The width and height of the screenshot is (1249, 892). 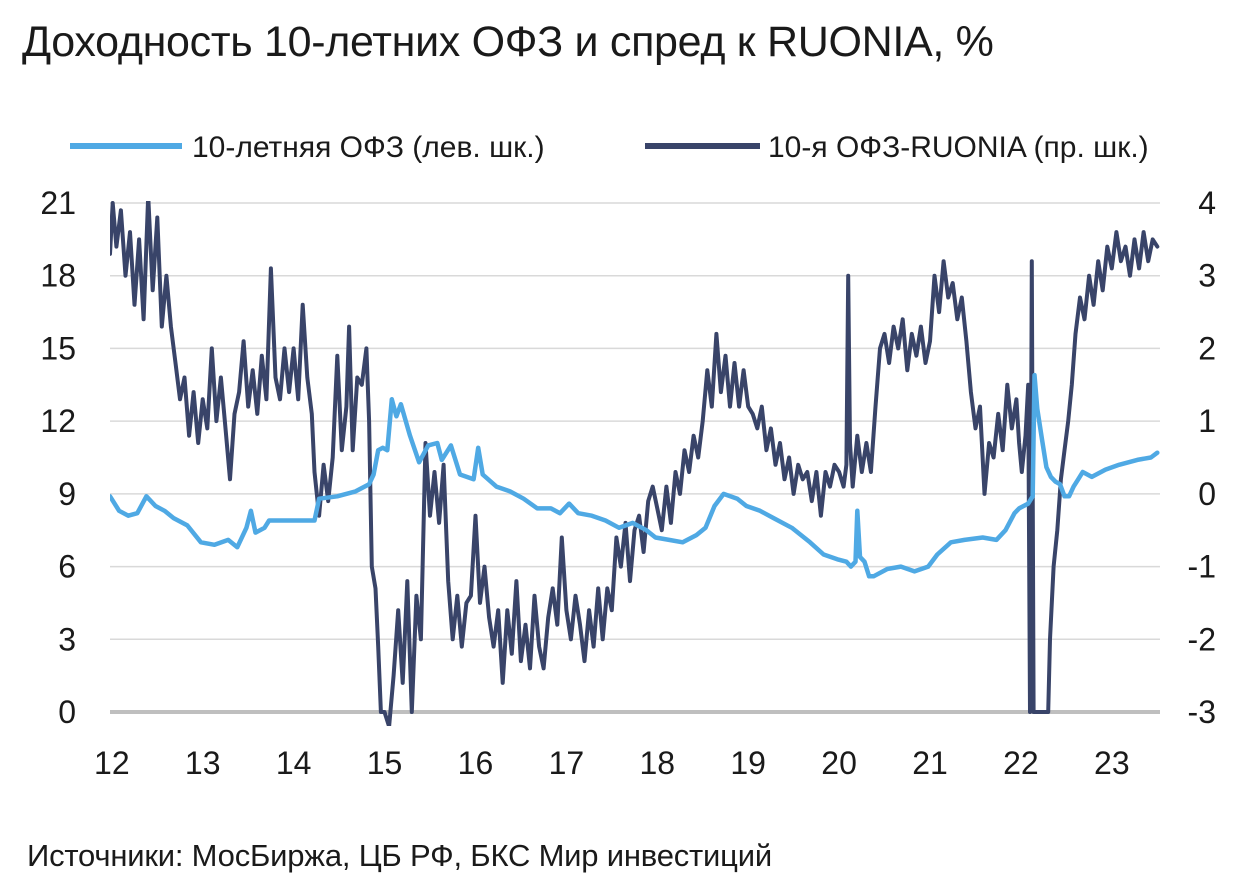 What do you see at coordinates (567, 763) in the screenshot?
I see `x-tick-label: 17` at bounding box center [567, 763].